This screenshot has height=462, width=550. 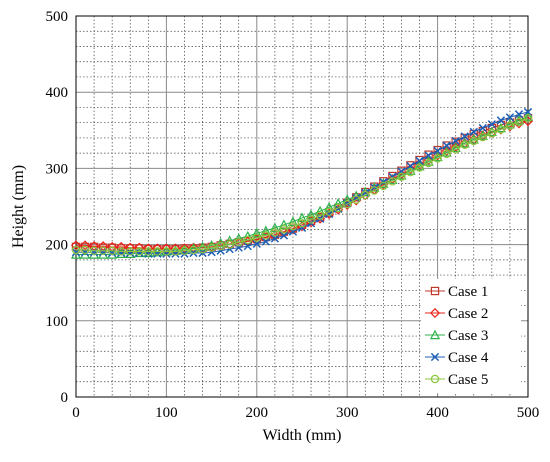 What do you see at coordinates (257, 413) in the screenshot?
I see `x-tick-label: 200` at bounding box center [257, 413].